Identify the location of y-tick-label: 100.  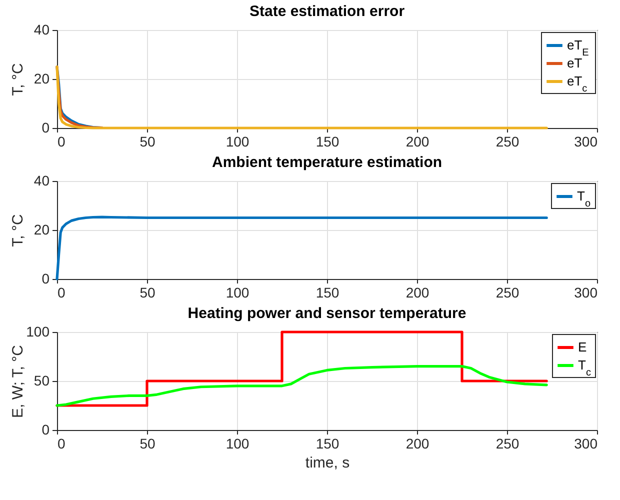
(38, 332).